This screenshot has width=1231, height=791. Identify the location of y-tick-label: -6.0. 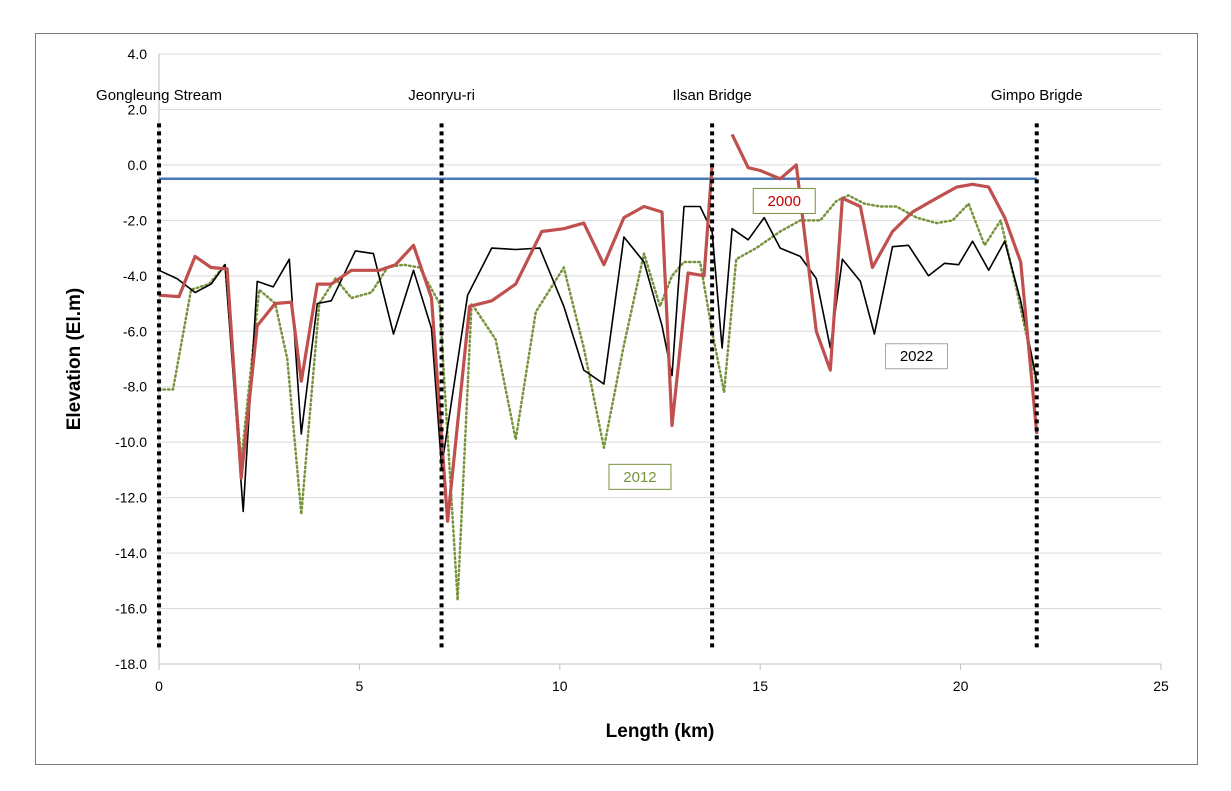
(135, 331).